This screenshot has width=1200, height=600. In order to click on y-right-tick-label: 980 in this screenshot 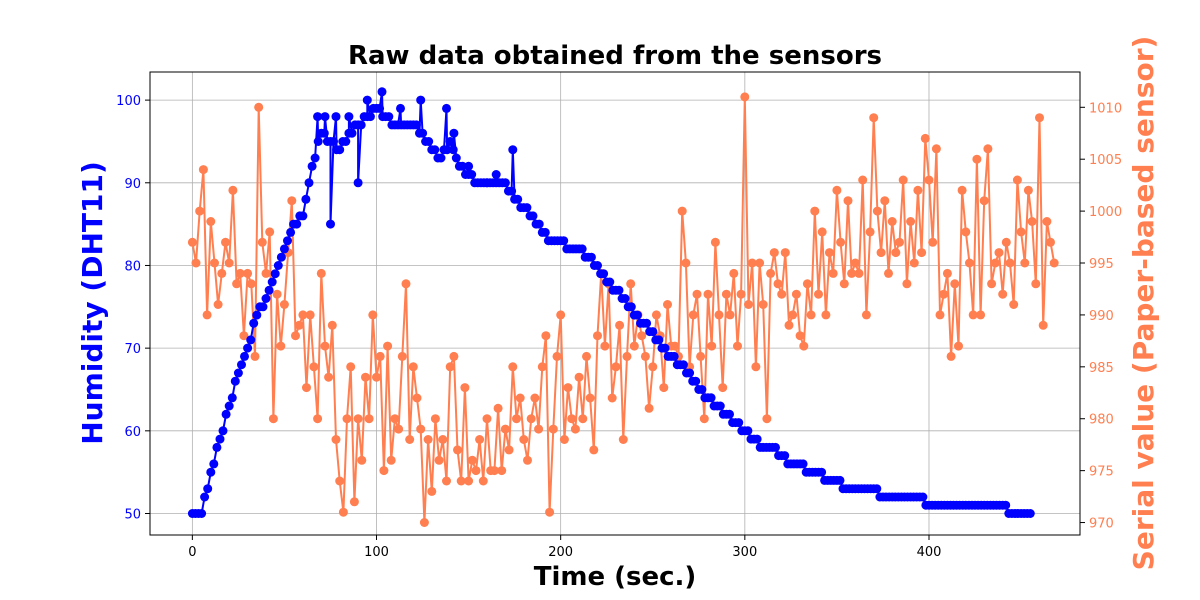, I will do `click(1101, 420)`.